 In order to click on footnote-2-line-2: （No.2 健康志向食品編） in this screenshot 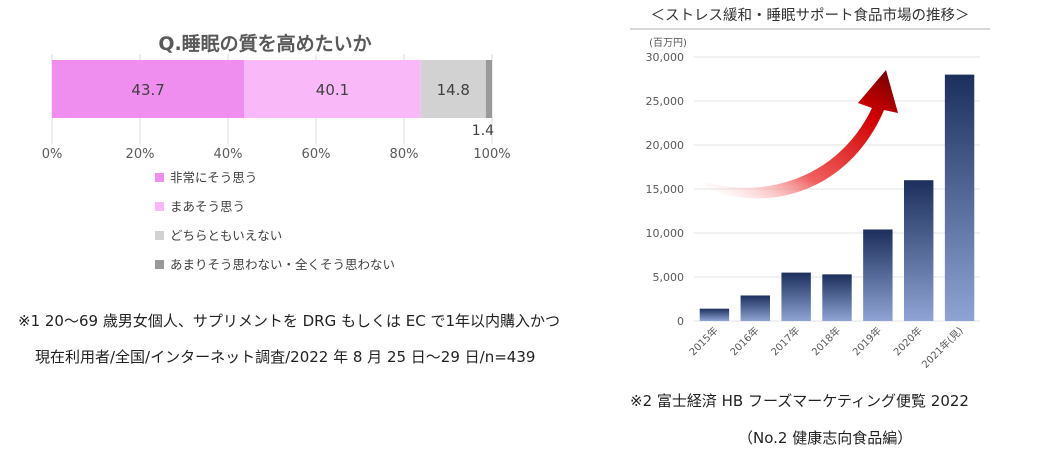, I will do `click(825, 438)`.